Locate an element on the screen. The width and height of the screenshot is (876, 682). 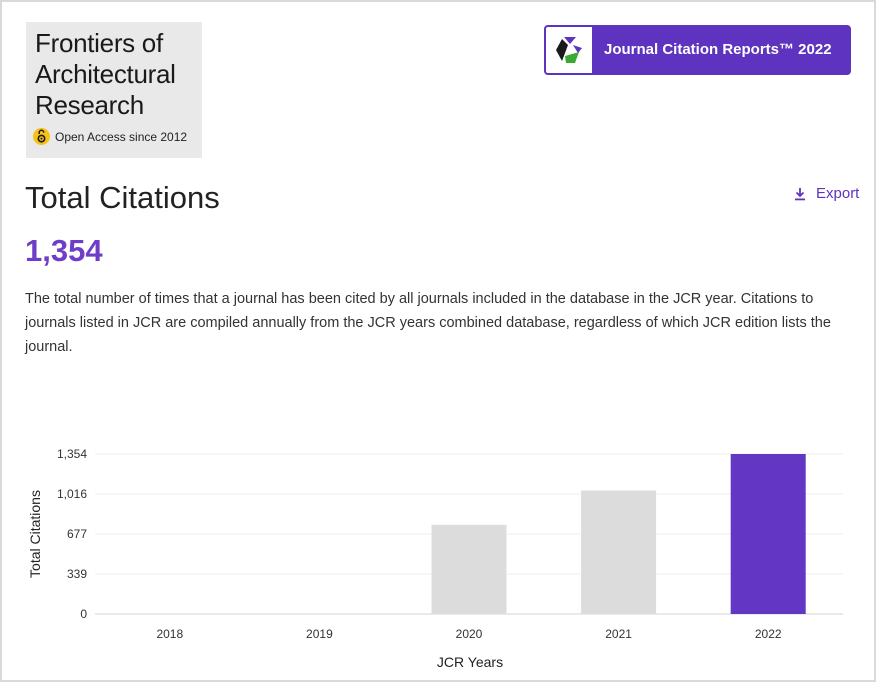
x-tick-label: 2018 is located at coordinates (169, 634).